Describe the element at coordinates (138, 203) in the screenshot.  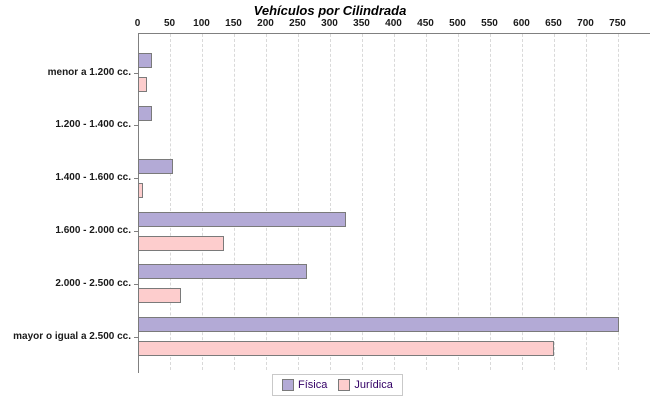
I see `y-axis-line` at that location.